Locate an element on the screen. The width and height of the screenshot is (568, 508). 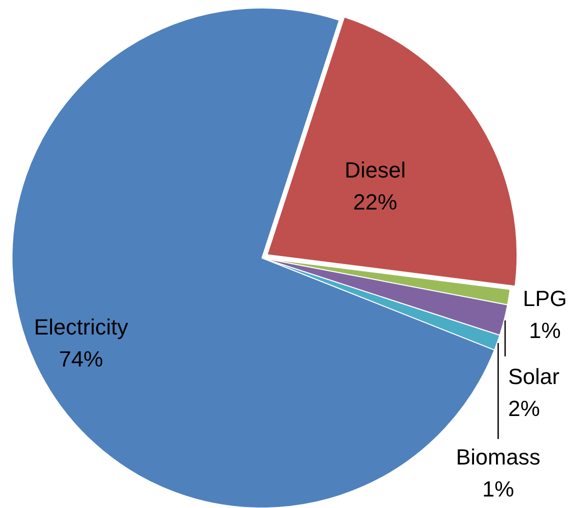
slice-label: Biomass is located at coordinates (498, 457).